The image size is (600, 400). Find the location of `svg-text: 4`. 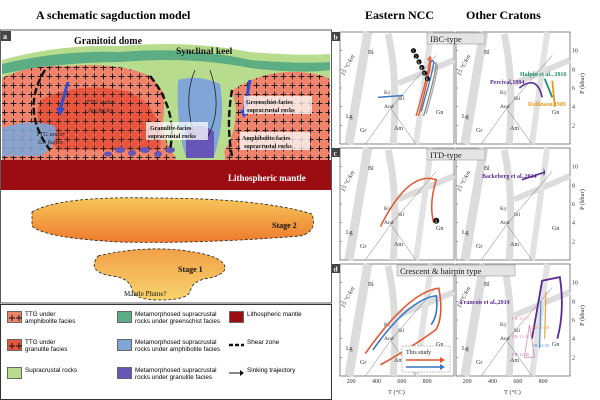

svg-text: 4 is located at coordinates (573, 340).